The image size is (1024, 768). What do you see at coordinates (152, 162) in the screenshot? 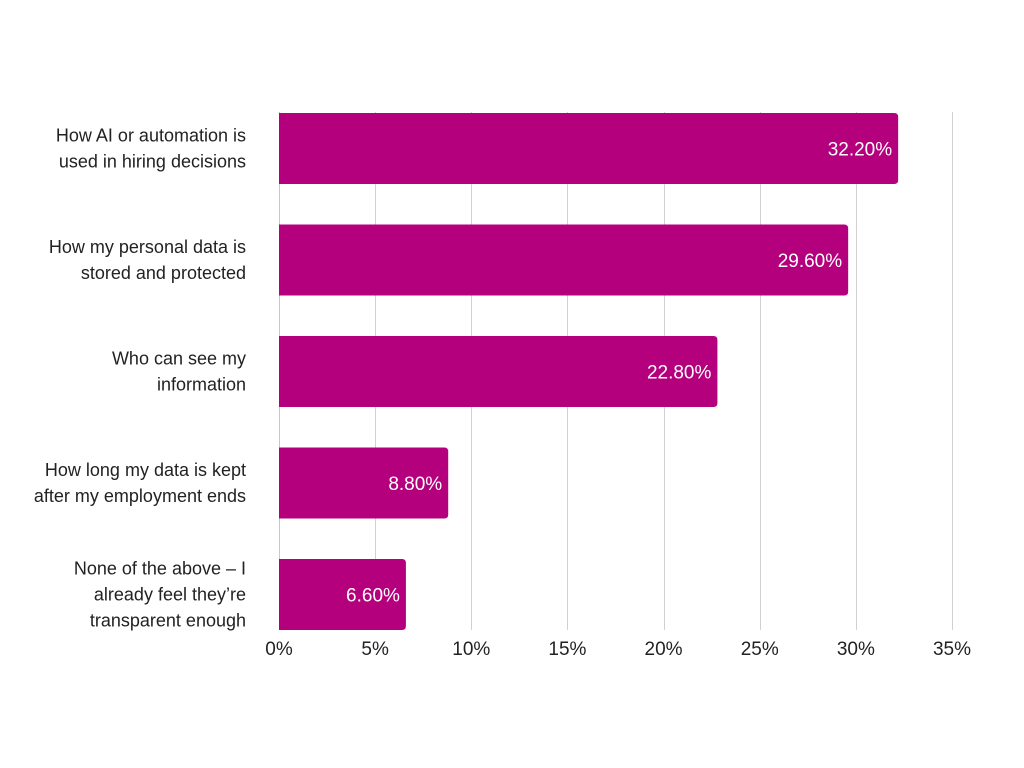
I see `category-label-line: used in hiring decisions` at bounding box center [152, 162].